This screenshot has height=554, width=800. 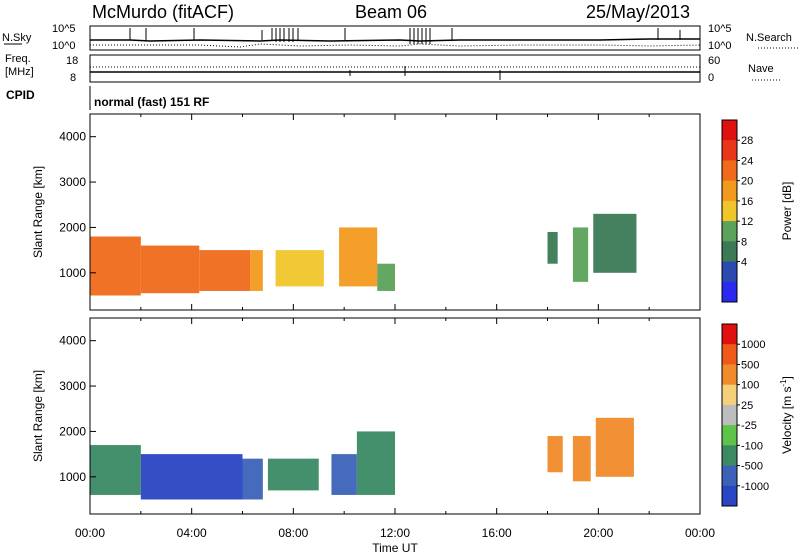 I want to click on date-title: 25/May/2013, so click(x=638, y=12).